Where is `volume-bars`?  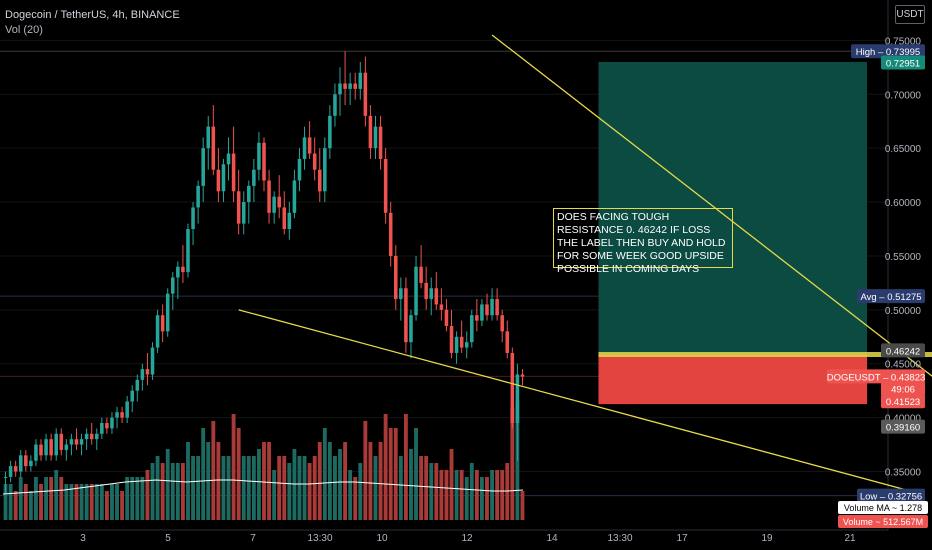
volume-bars is located at coordinates (263, 460).